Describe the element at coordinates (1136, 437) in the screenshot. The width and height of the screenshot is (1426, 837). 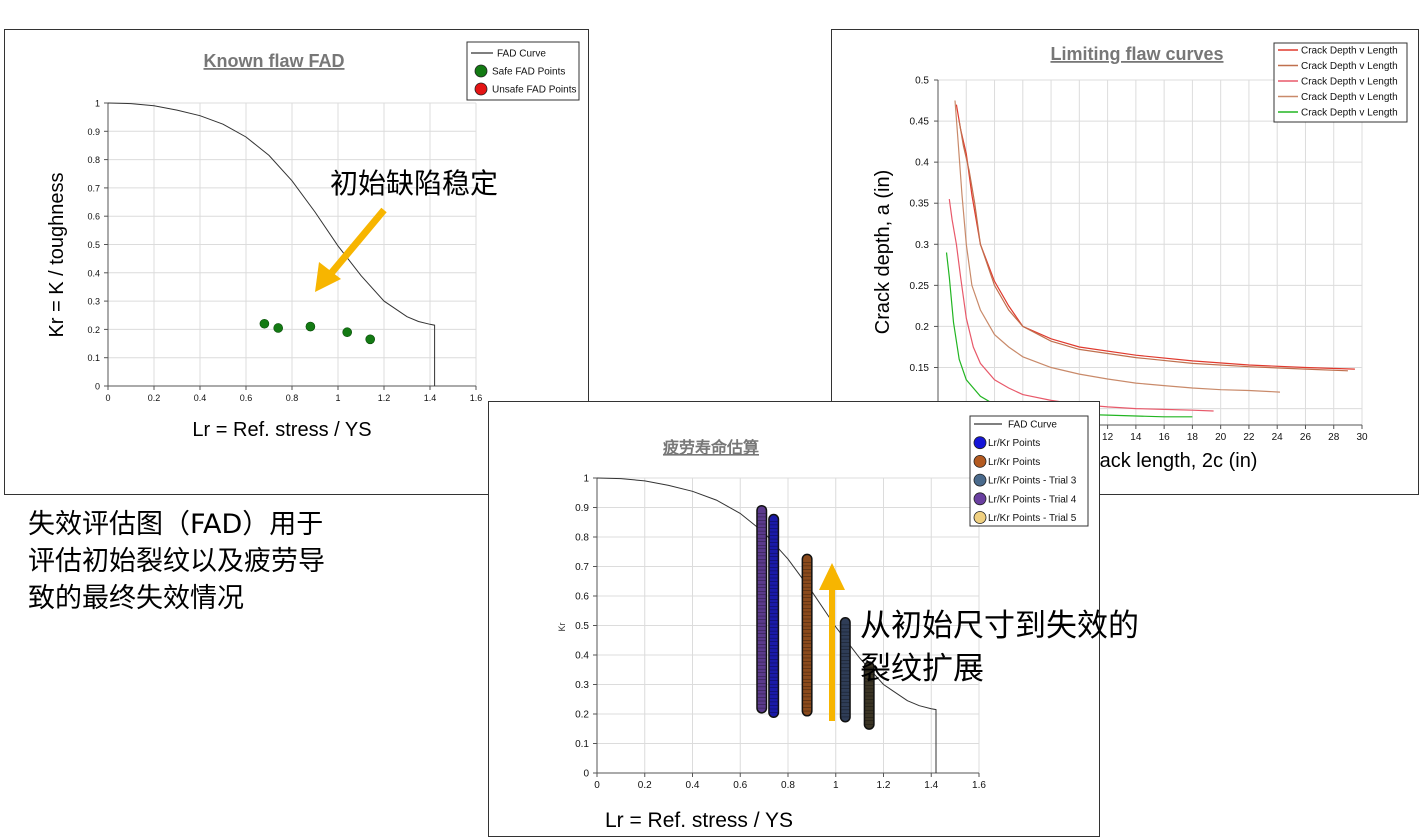
I see `x-tick-label: 14` at that location.